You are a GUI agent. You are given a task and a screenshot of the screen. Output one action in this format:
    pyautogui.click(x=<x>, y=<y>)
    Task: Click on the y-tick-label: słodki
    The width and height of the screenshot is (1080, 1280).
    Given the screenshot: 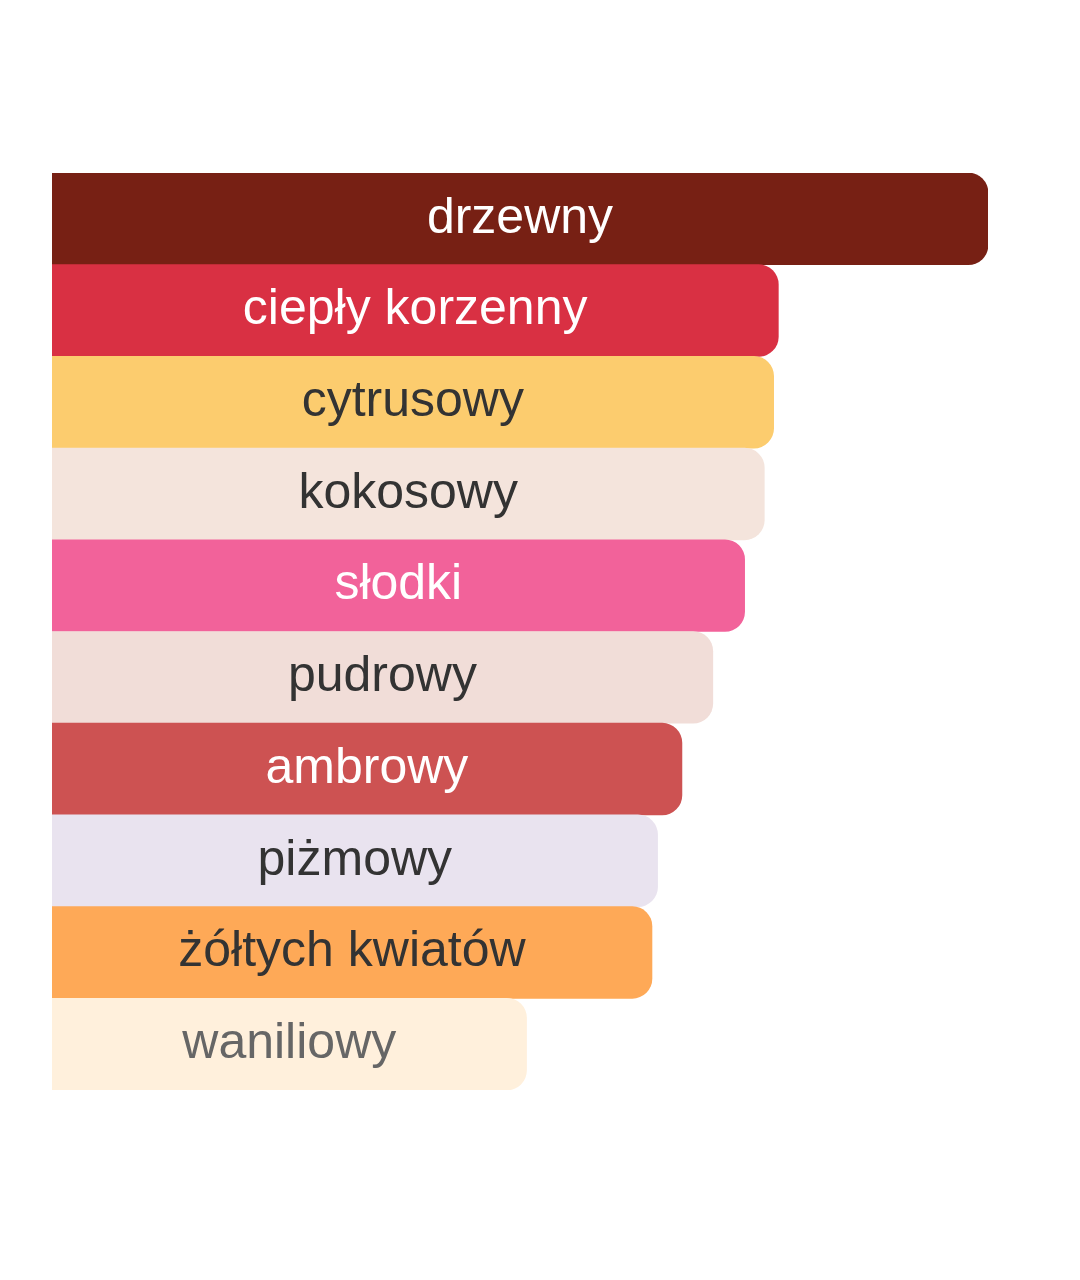 What is the action you would take?
    pyautogui.click(x=398, y=582)
    